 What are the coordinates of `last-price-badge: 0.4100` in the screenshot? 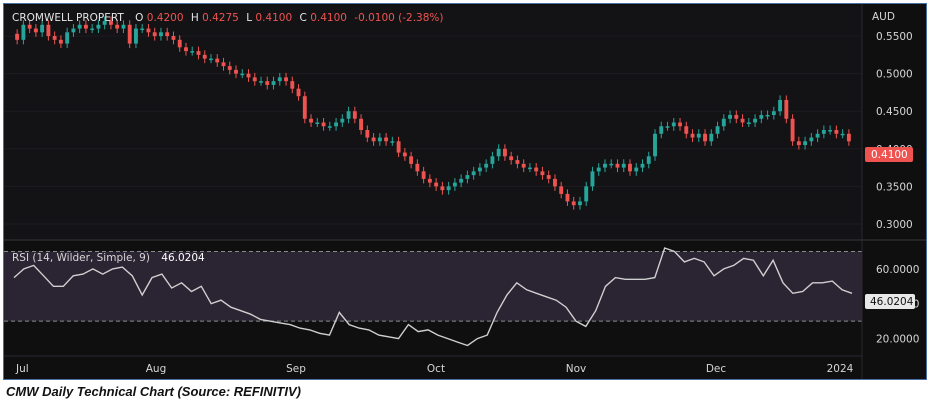 It's located at (889, 154).